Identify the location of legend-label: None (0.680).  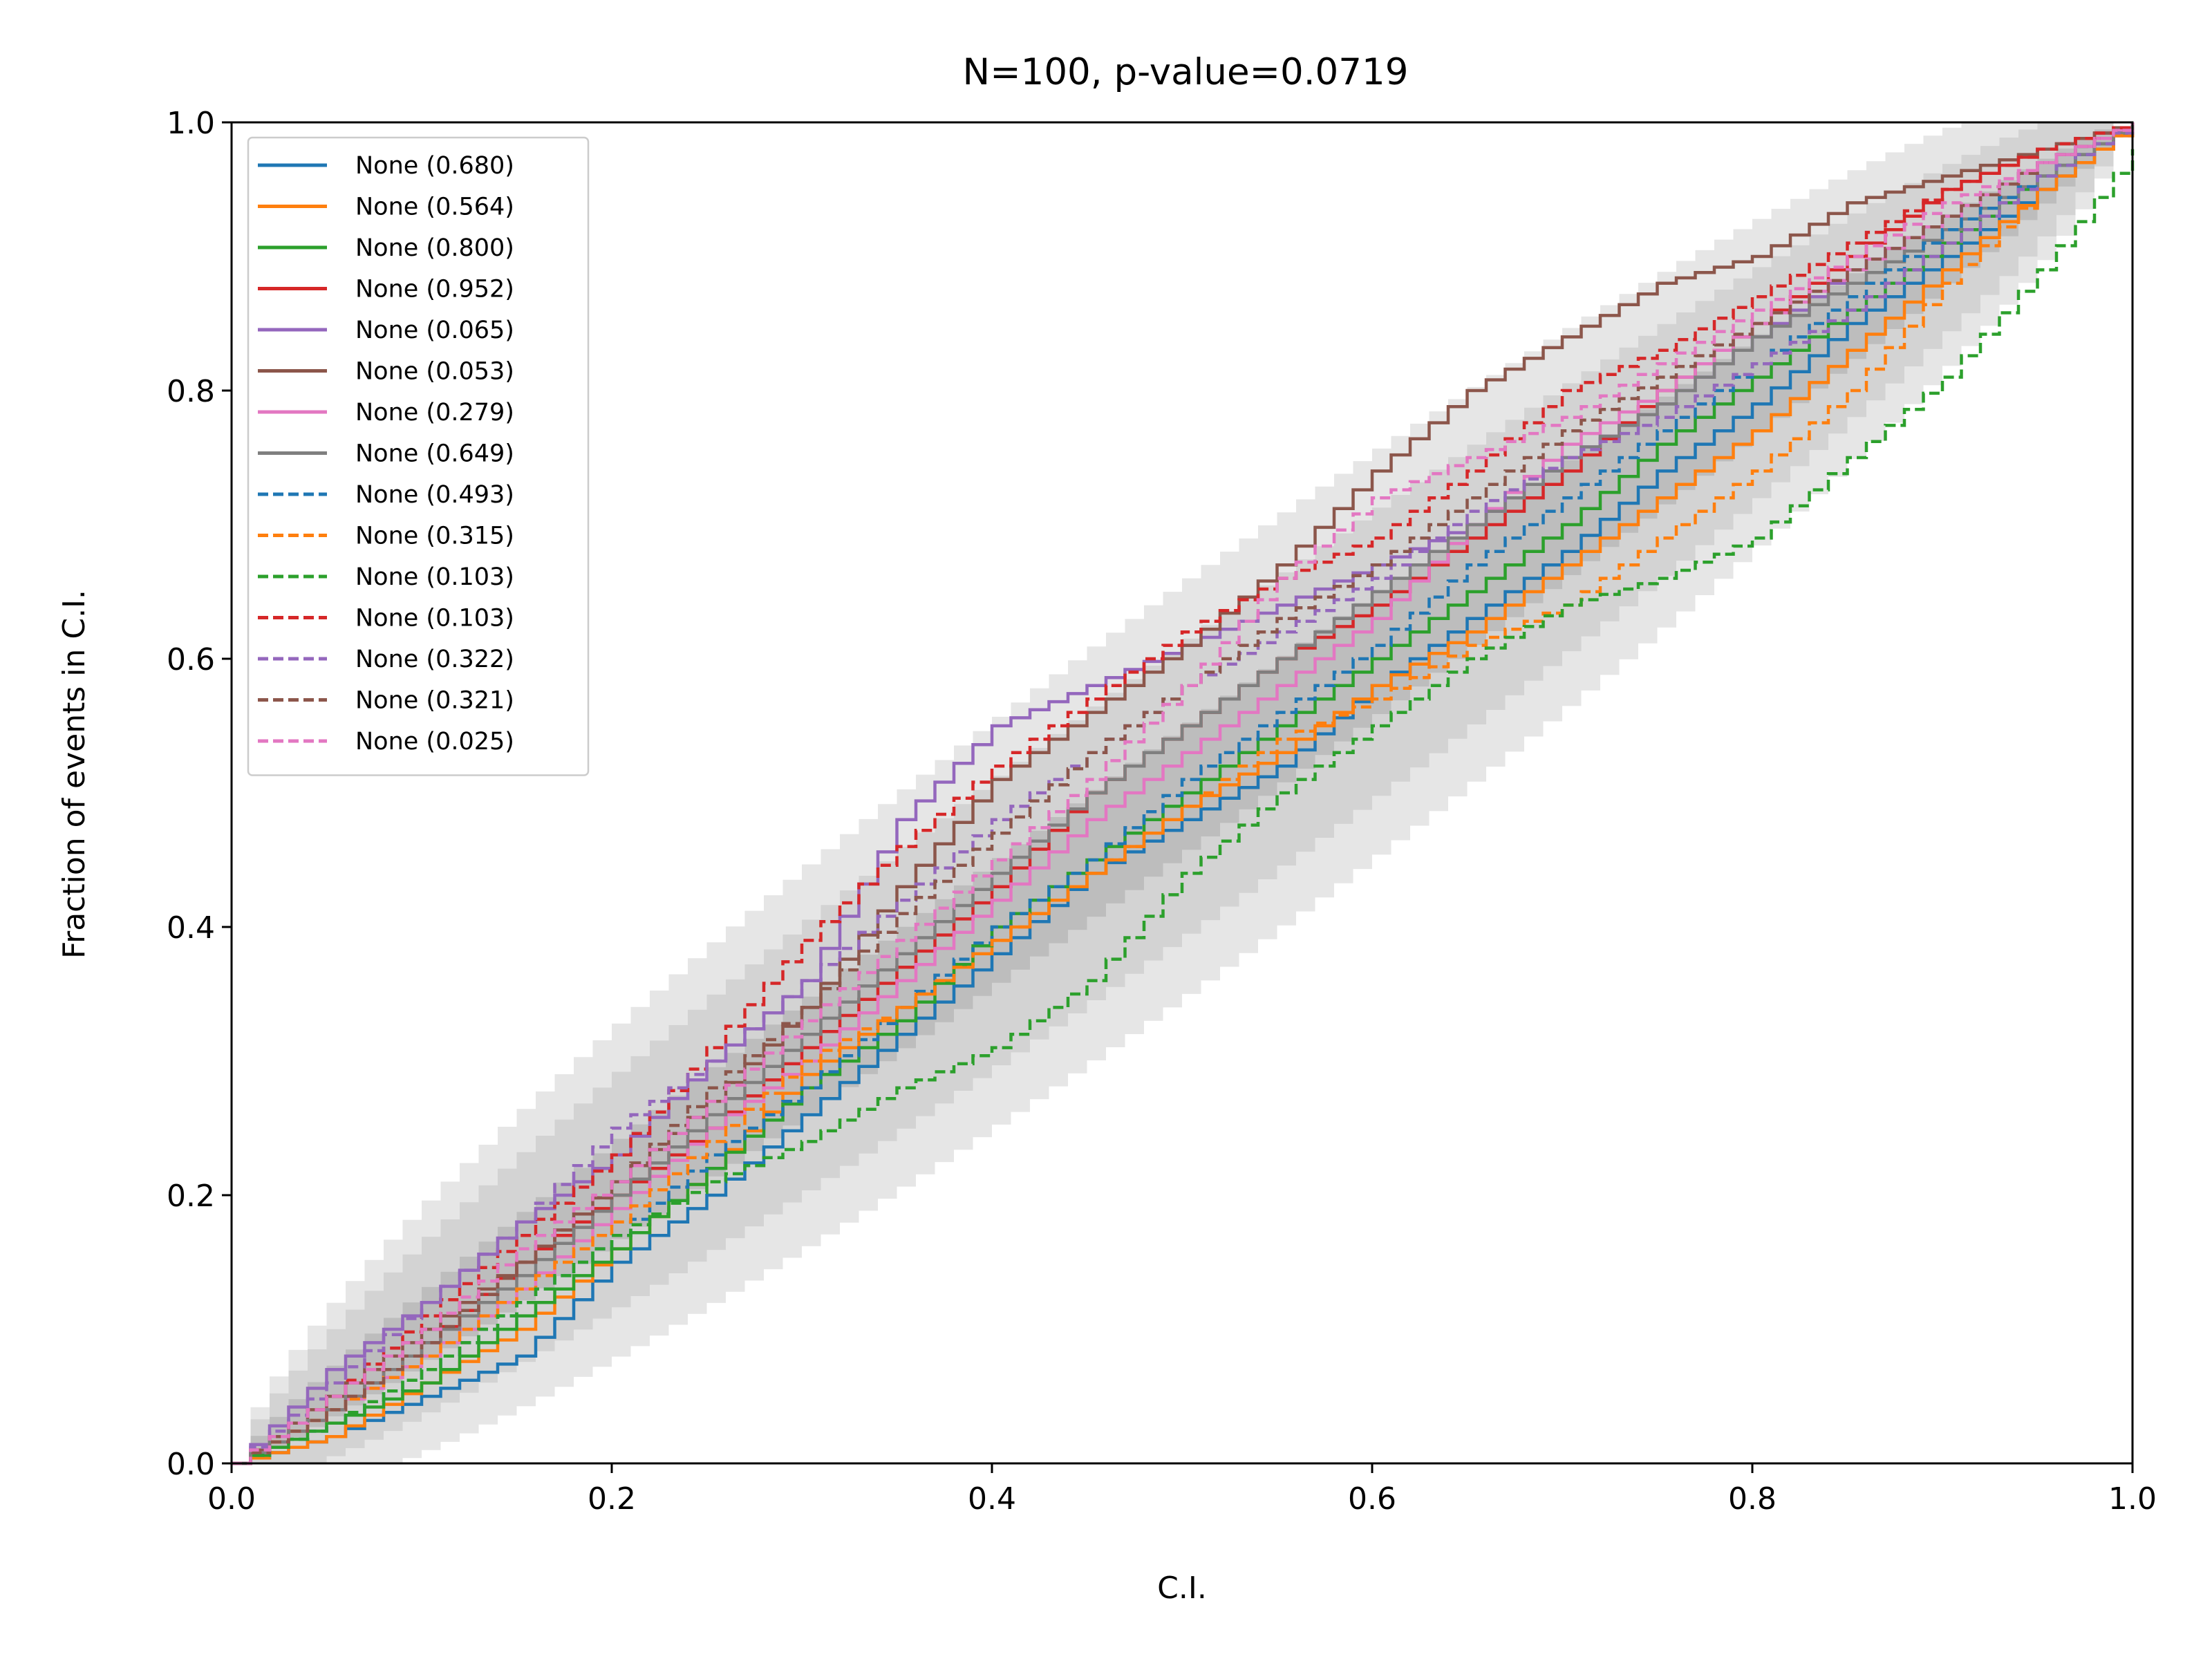
(434, 166).